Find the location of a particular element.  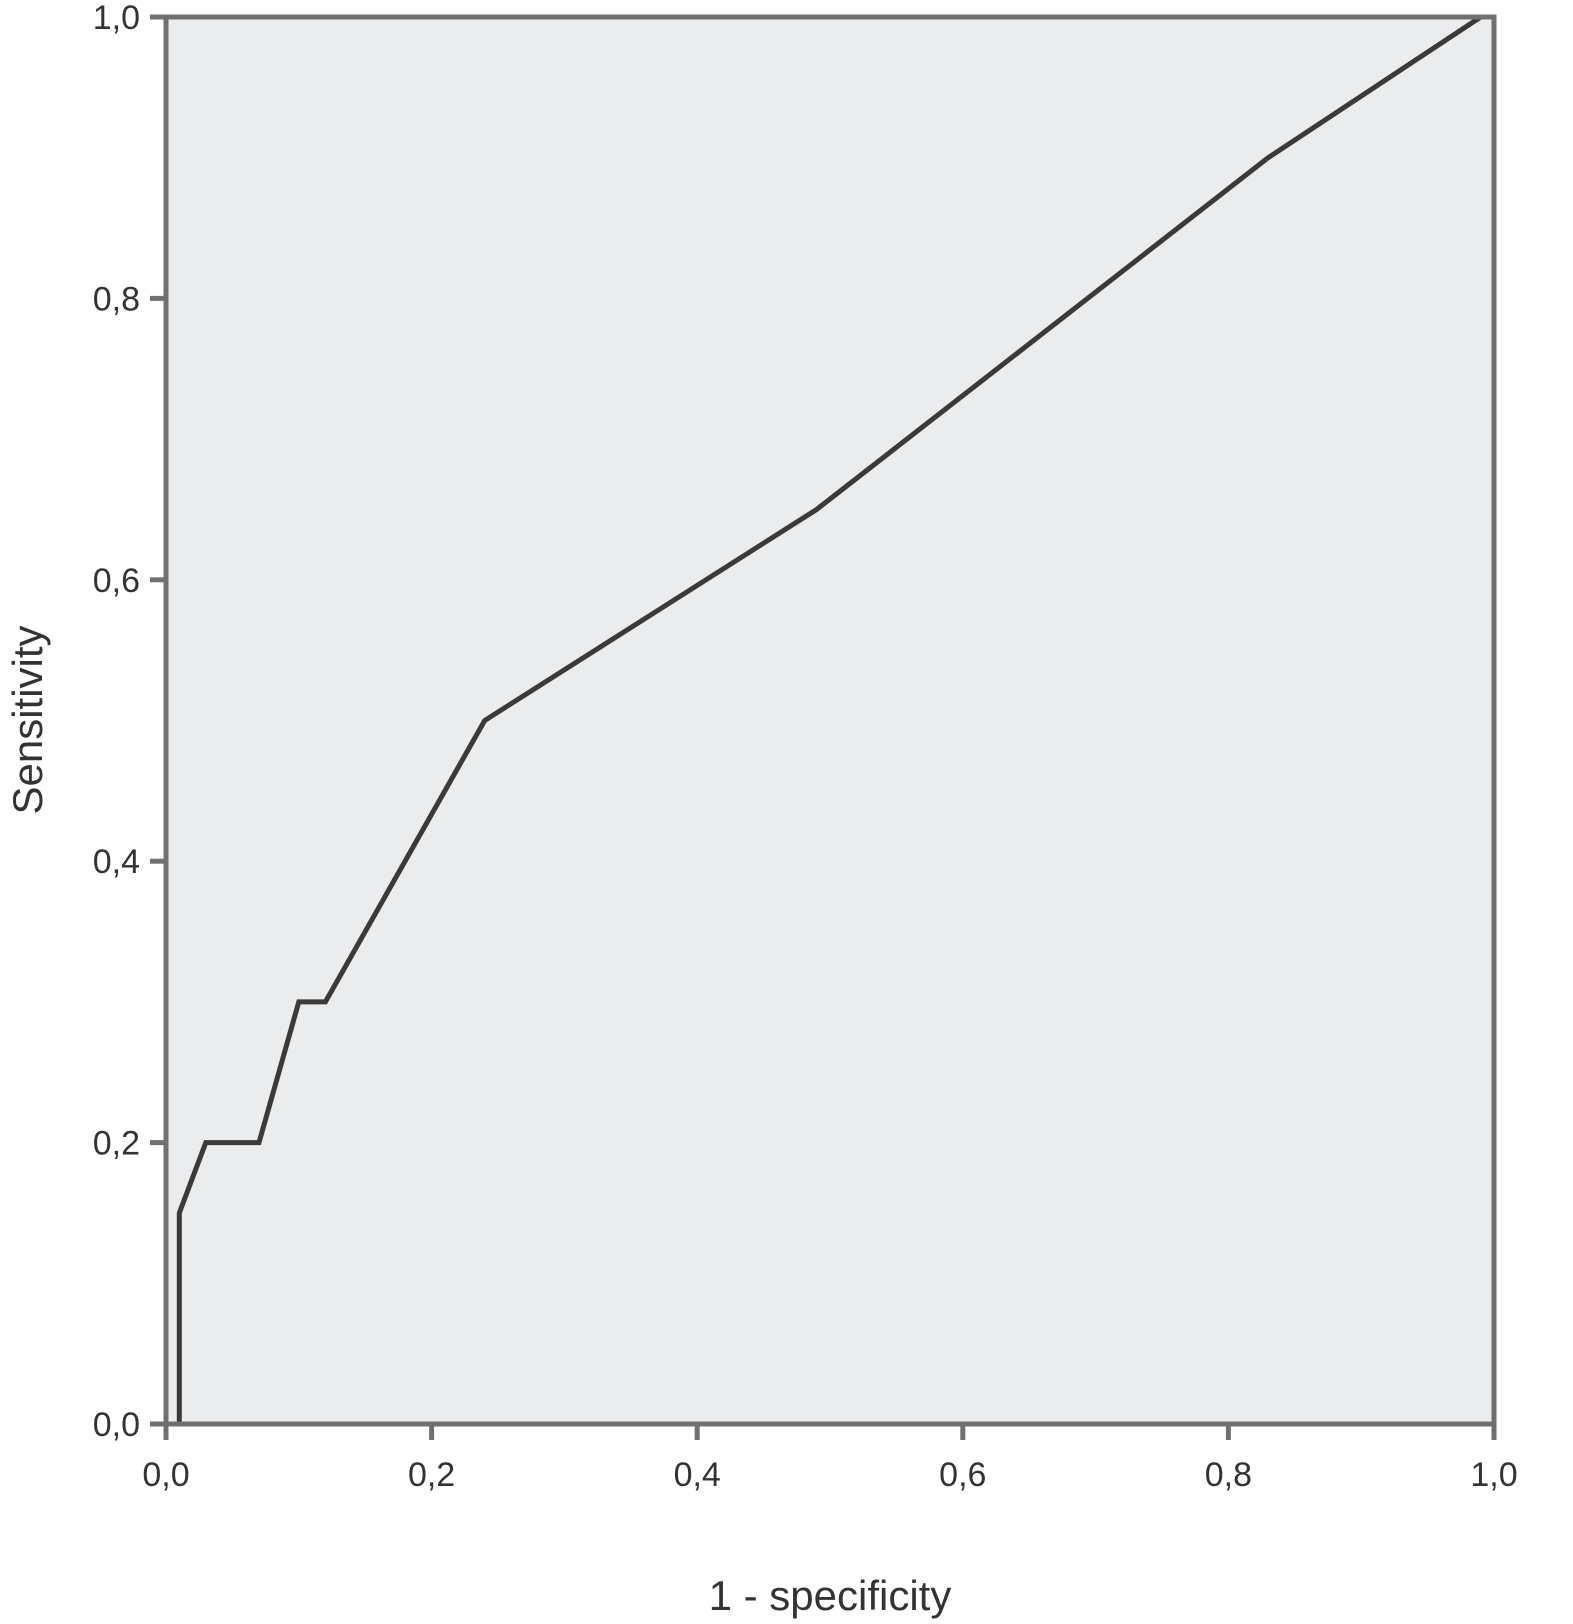

y-tick-label: 0,0 is located at coordinates (116, 1425).